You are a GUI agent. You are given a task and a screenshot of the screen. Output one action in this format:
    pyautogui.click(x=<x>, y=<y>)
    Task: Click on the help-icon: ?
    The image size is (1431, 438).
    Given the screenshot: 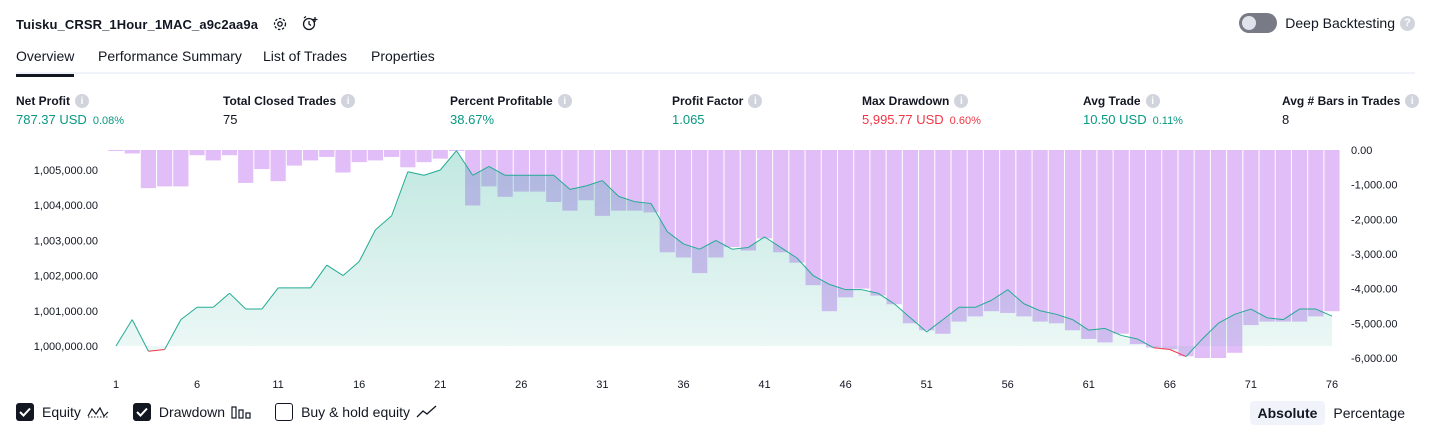 What is the action you would take?
    pyautogui.click(x=1407, y=23)
    